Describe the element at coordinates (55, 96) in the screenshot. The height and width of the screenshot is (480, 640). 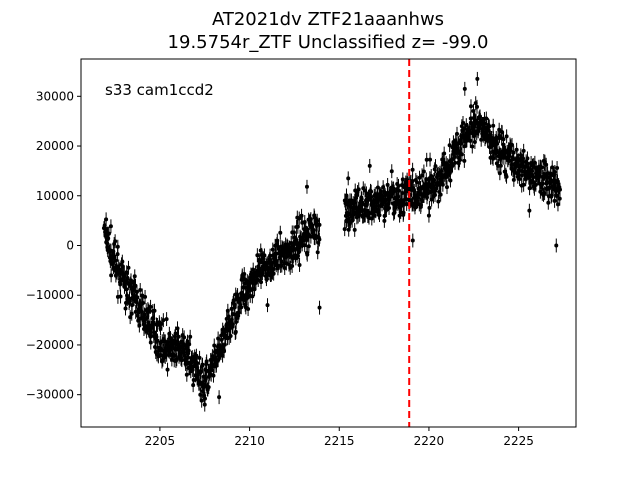
I see `y-tick-label: 30000` at that location.